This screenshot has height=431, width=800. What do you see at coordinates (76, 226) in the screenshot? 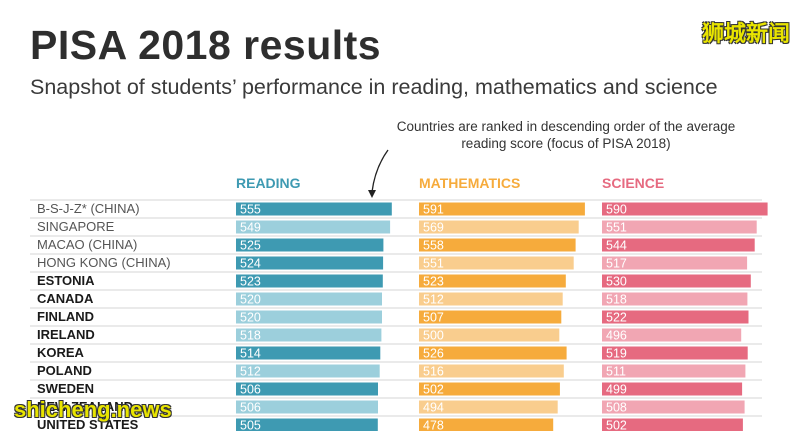
I see `country-label: SINGAPORE` at bounding box center [76, 226].